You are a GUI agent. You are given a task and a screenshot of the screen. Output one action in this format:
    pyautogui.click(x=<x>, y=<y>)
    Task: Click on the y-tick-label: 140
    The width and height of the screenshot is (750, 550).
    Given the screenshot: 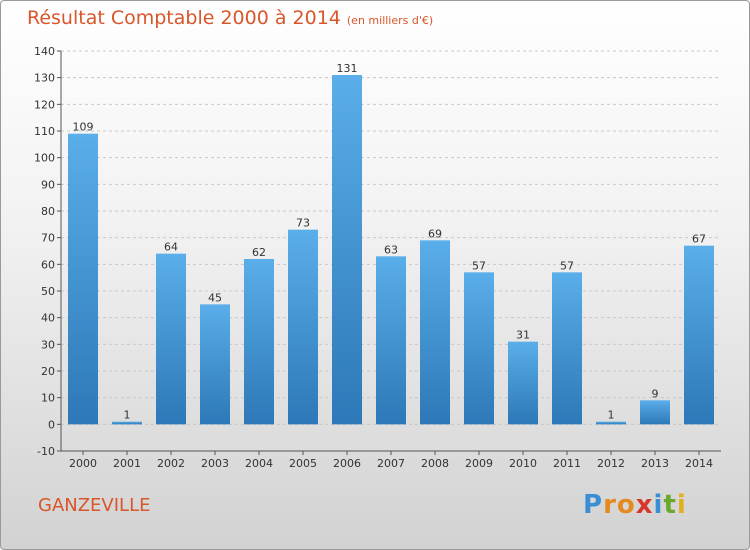 What is the action you would take?
    pyautogui.click(x=44, y=51)
    